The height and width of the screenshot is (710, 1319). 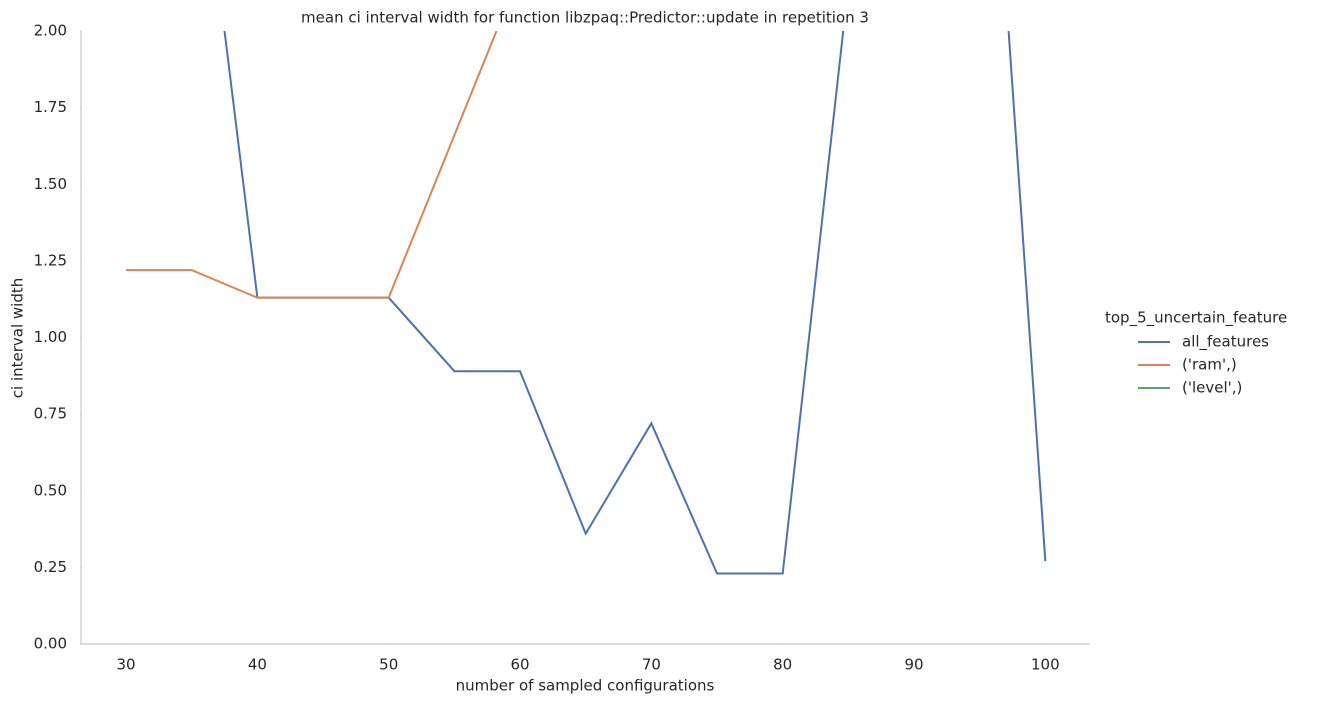 What do you see at coordinates (585, 686) in the screenshot?
I see `x-axis-label: number of sampled configurations` at bounding box center [585, 686].